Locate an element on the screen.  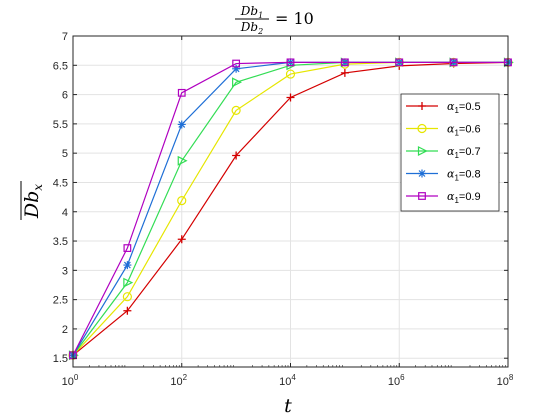
y-tick-label: 1.5 is located at coordinates (60, 359).